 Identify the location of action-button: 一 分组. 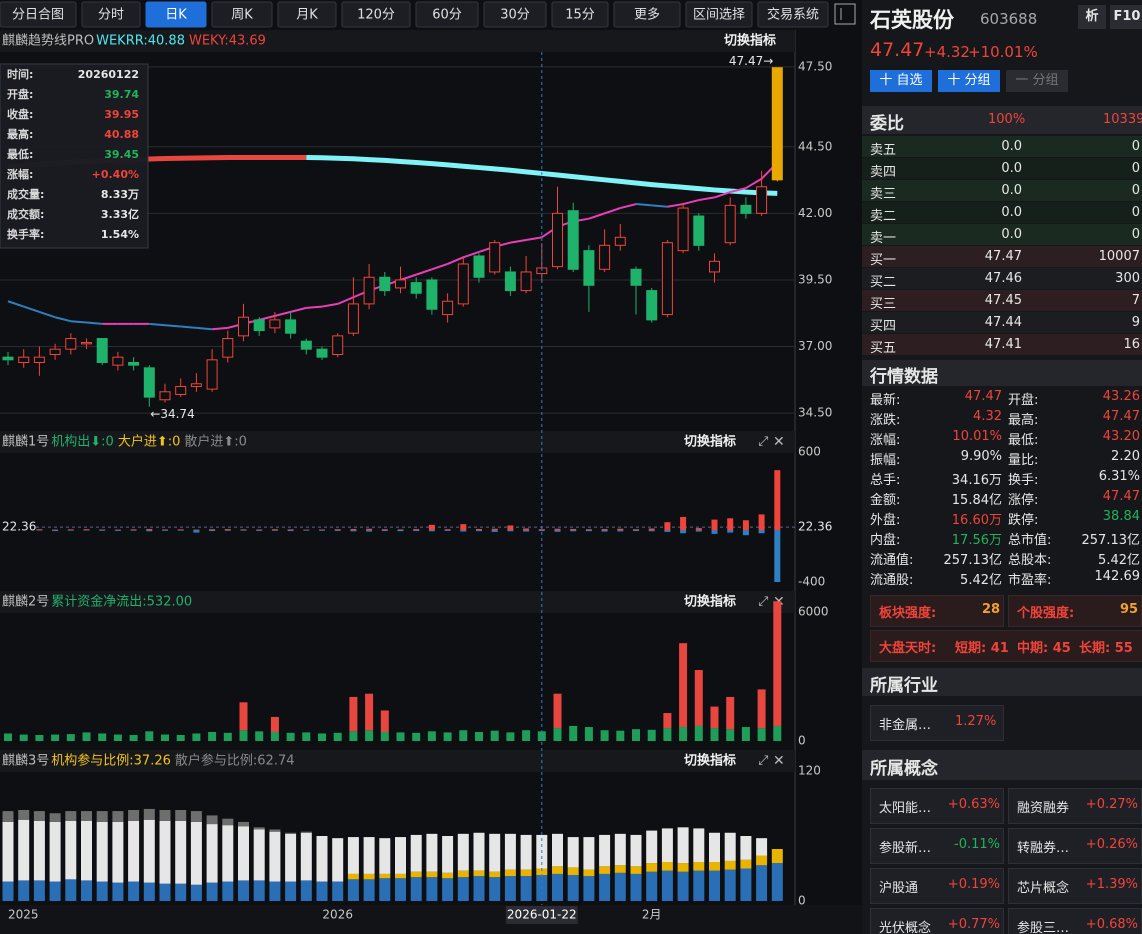
(1037, 81).